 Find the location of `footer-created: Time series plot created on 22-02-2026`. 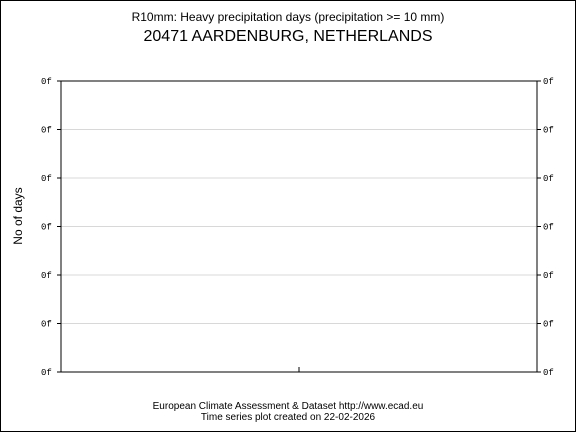

footer-created: Time series plot created on 22-02-2026 is located at coordinates (288, 417).